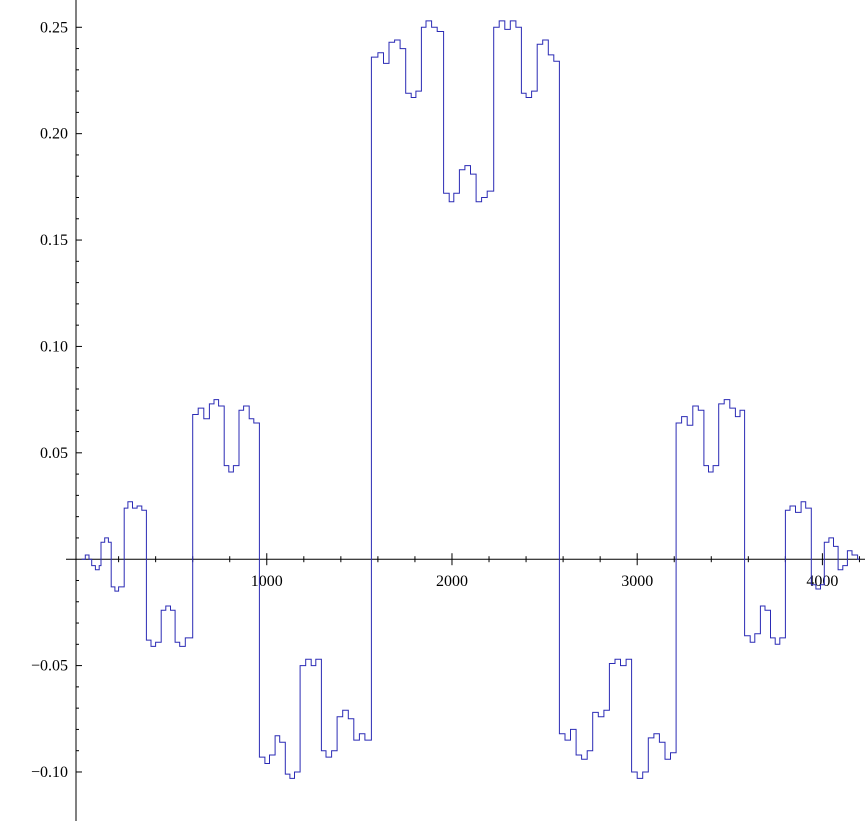  I want to click on x-tick-label: 2000, so click(452, 581).